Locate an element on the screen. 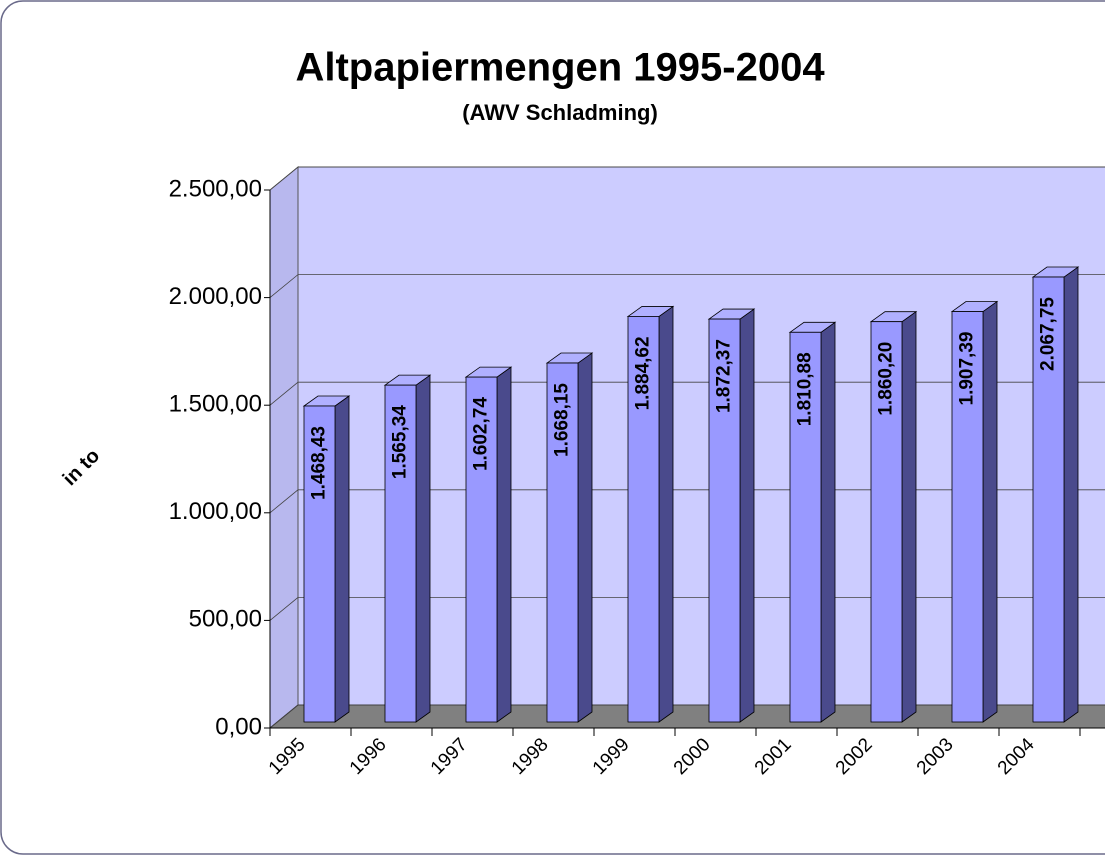 The width and height of the screenshot is (1105, 856). side-wall is located at coordinates (284, 447).